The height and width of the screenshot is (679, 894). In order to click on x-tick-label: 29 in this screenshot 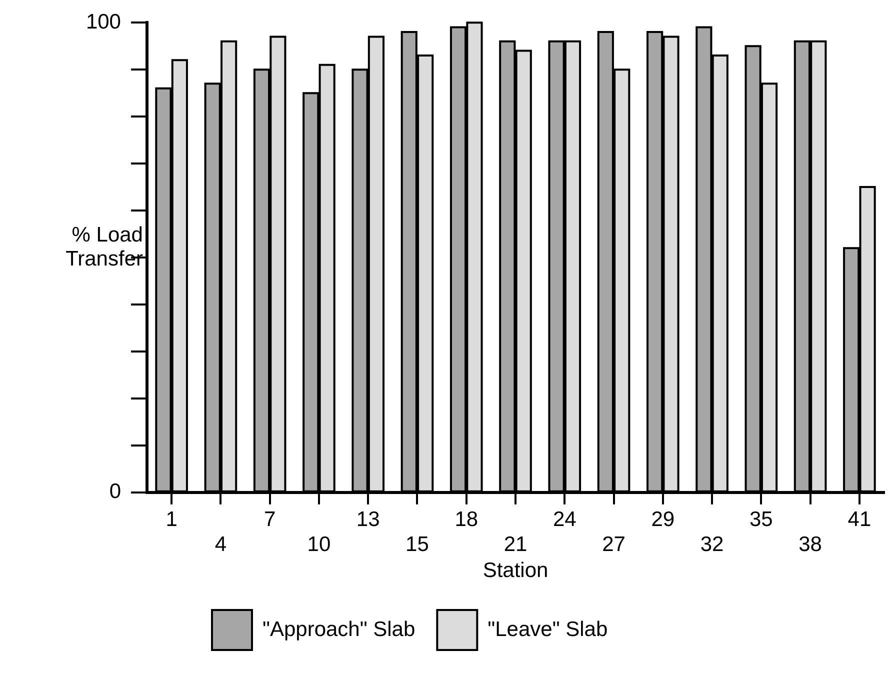, I will do `click(663, 519)`.